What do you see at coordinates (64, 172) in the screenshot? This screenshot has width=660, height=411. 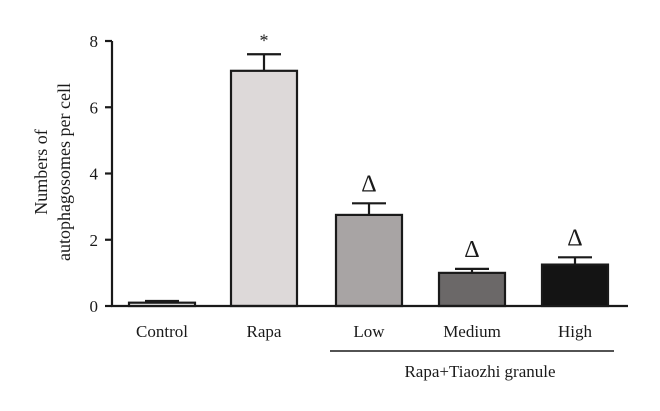 I see `y-axis-title-line-2: autophagosomes per cell` at bounding box center [64, 172].